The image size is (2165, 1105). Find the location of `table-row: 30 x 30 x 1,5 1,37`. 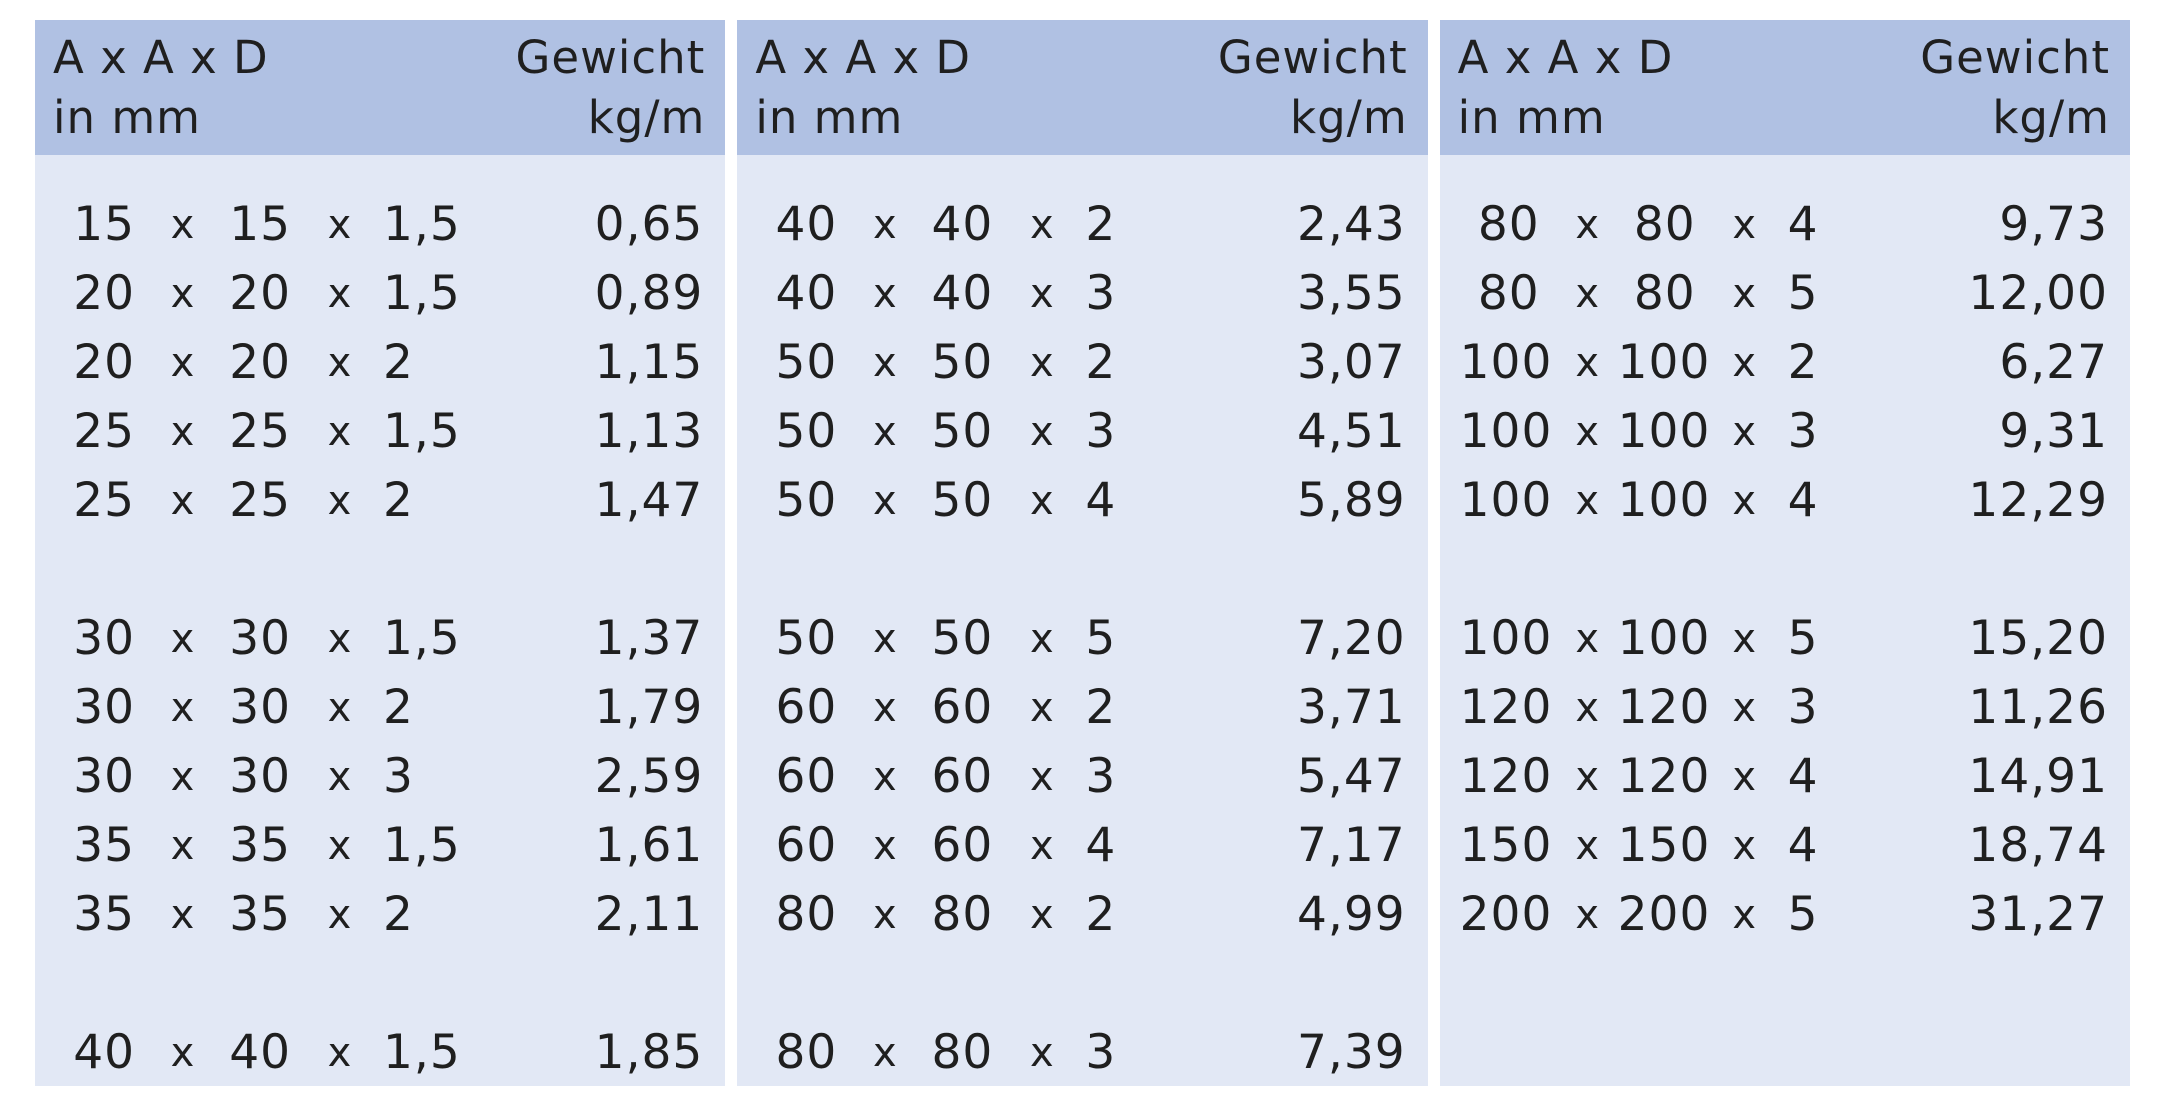

table-row: 30 x 30 x 1,5 1,37 is located at coordinates (380, 648).